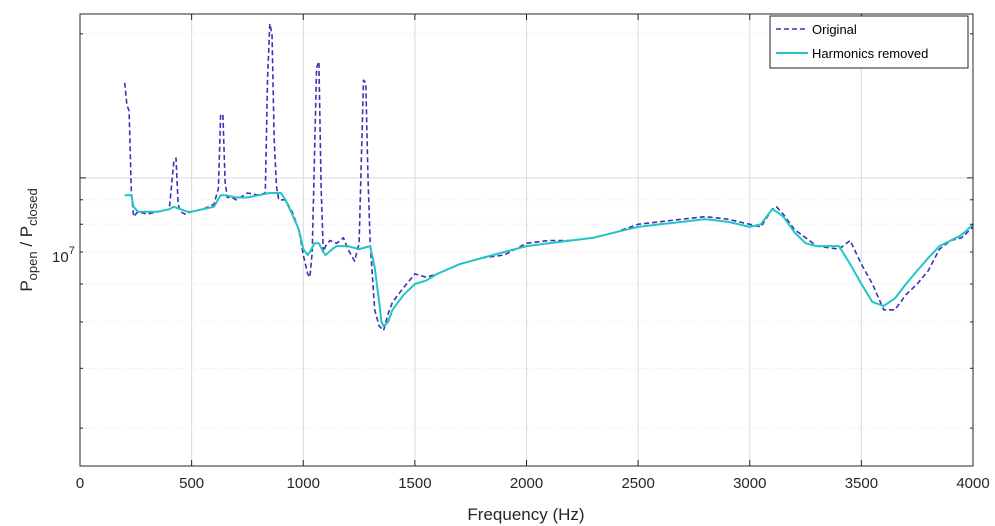  I want to click on x-tick-label: 3500, so click(861, 483).